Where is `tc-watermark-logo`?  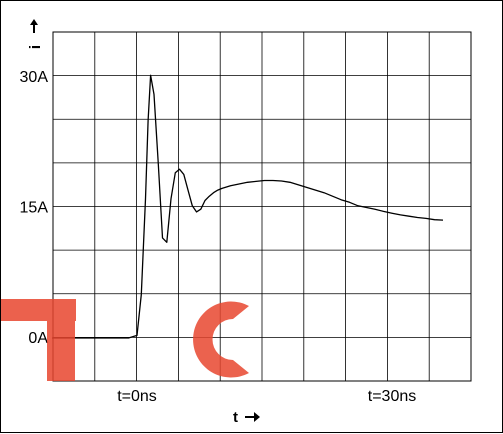 tc-watermark-logo is located at coordinates (125, 340).